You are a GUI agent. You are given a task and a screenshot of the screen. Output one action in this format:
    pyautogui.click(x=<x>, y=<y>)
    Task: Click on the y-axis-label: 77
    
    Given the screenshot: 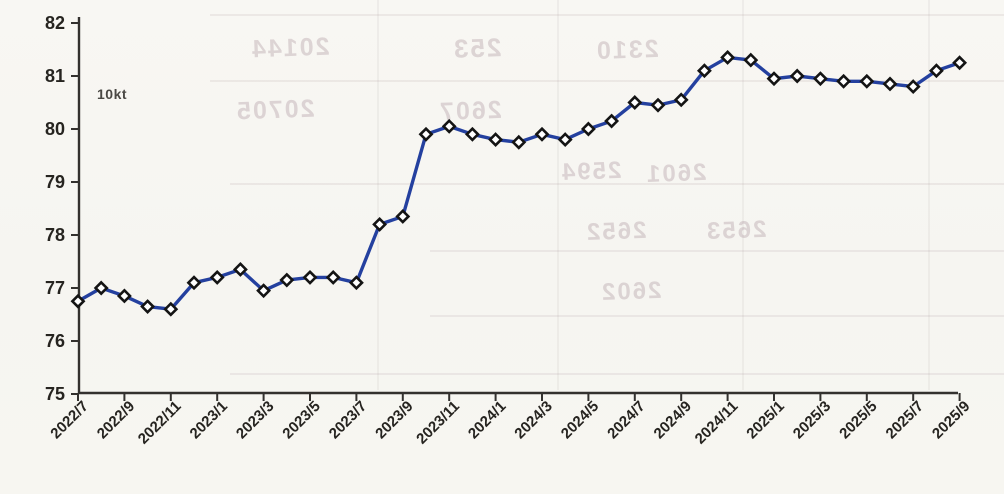 What is the action you would take?
    pyautogui.click(x=55, y=288)
    